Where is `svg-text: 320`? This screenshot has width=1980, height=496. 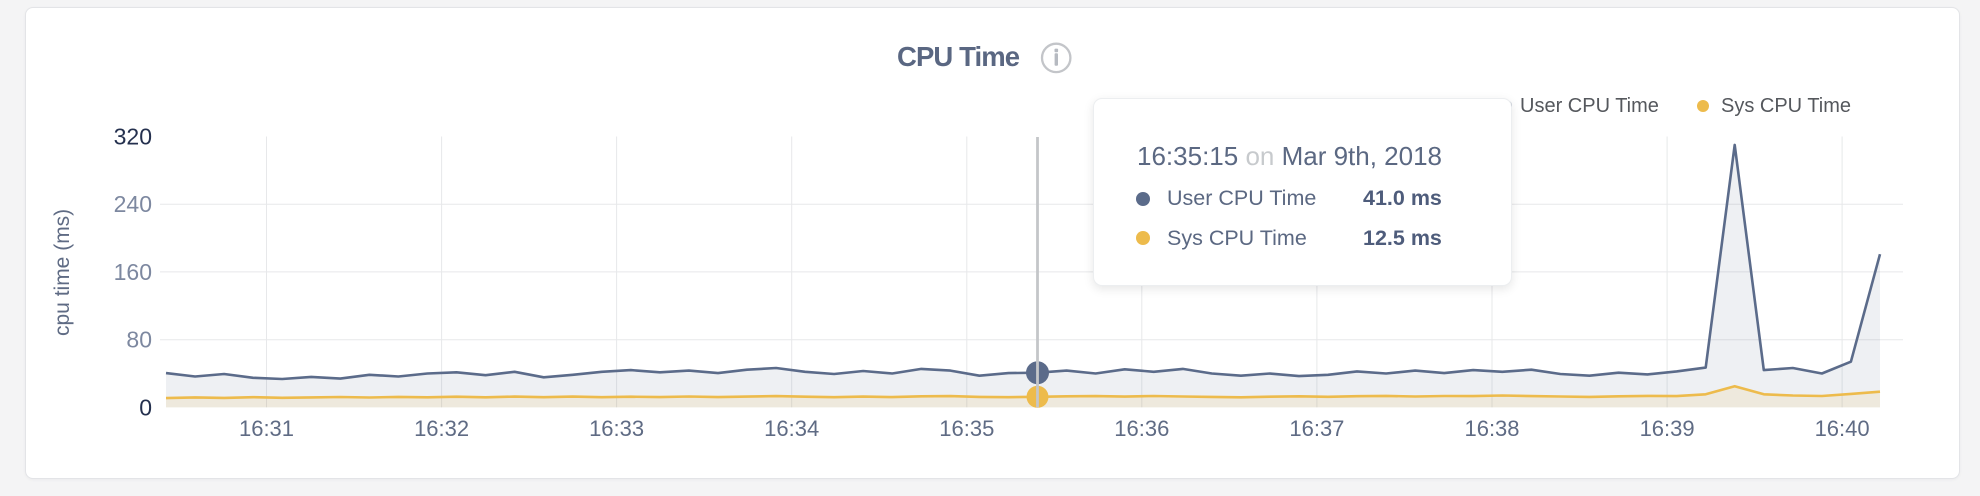
svg-text: 320 is located at coordinates (133, 137).